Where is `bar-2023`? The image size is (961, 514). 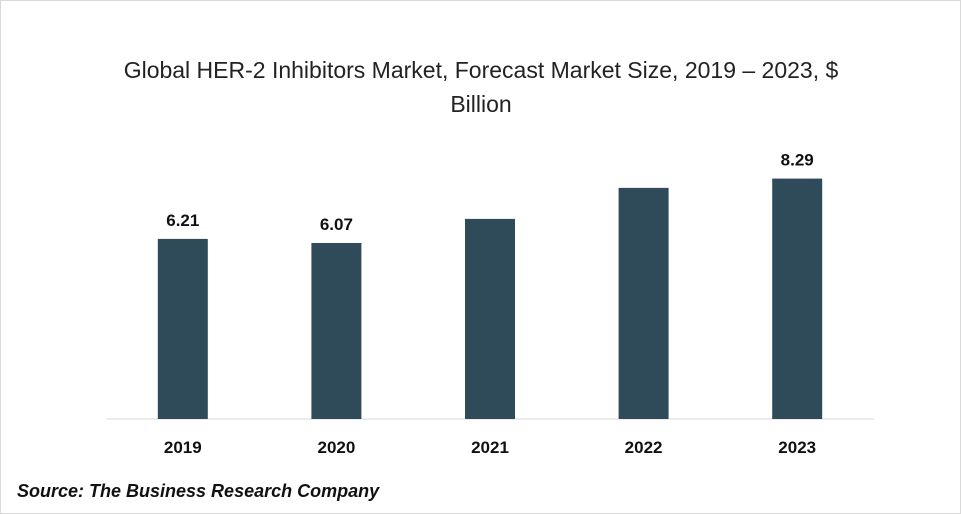 bar-2023 is located at coordinates (797, 298).